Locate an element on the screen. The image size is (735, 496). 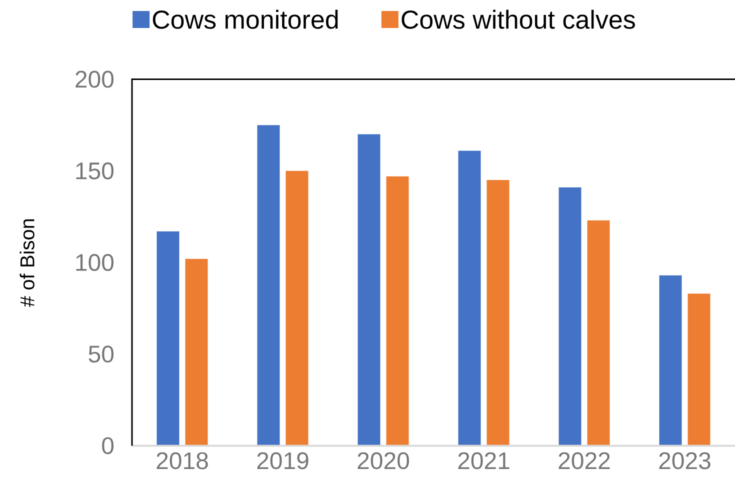
y-axis-title: # of Bison is located at coordinates (27, 263).